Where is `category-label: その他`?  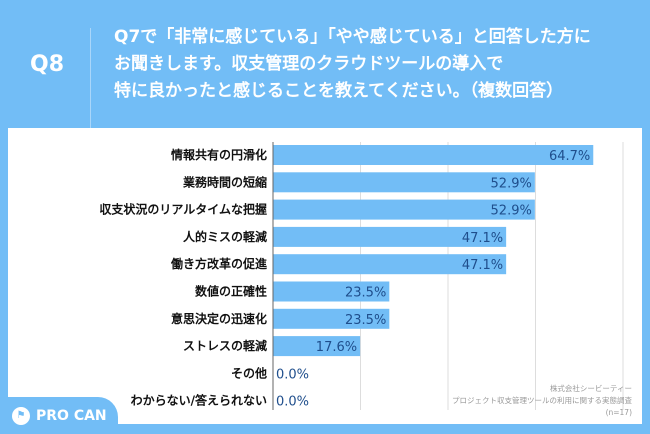 category-label: その他 is located at coordinates (249, 372).